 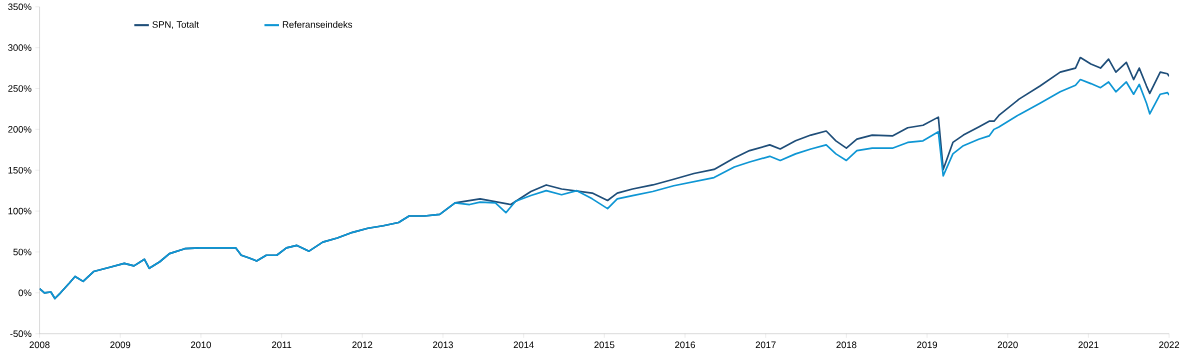 I want to click on y-tick-label: 50%, so click(x=22, y=252).